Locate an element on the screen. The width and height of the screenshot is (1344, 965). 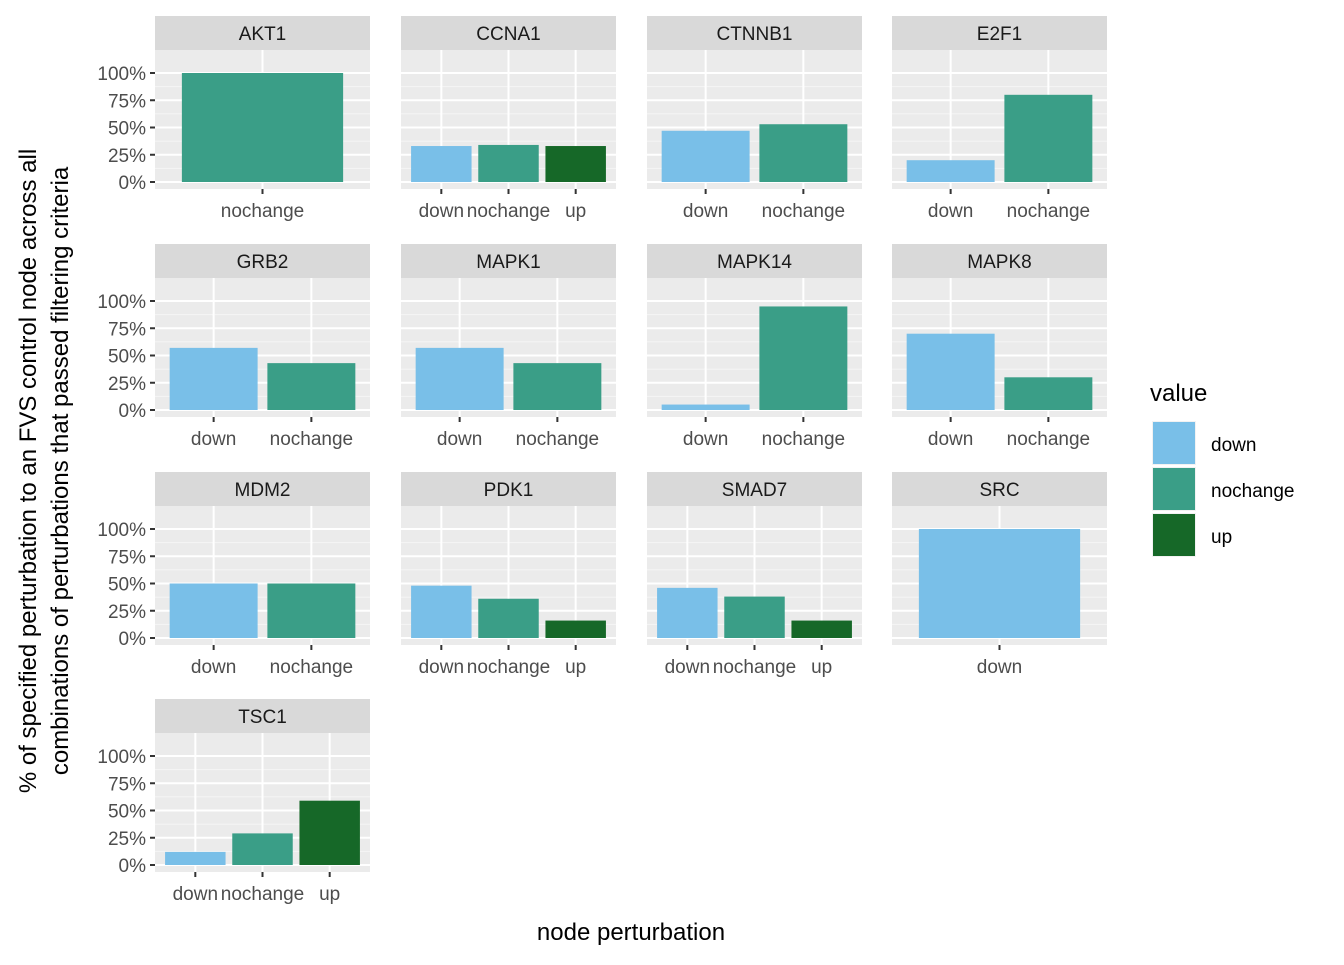
legend-swatch-nochange is located at coordinates (1174, 489).